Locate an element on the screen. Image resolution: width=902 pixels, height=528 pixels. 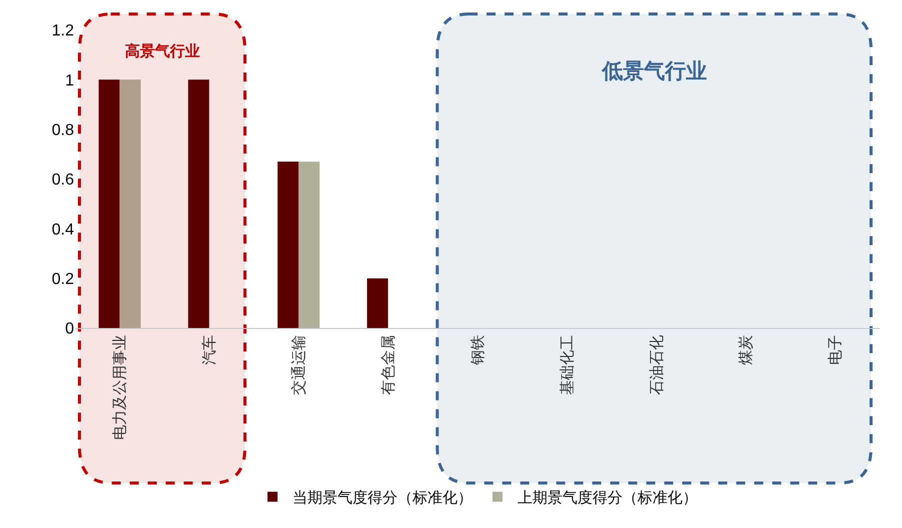
x-tick-label: 电力及公用事业 is located at coordinates (120, 387).